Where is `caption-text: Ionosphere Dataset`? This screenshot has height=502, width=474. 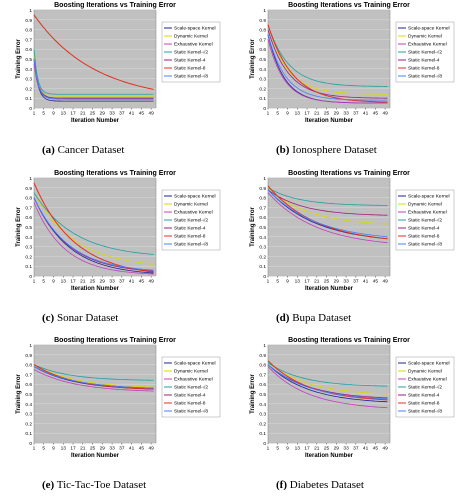 caption-text: Ionosphere Dataset is located at coordinates (333, 150).